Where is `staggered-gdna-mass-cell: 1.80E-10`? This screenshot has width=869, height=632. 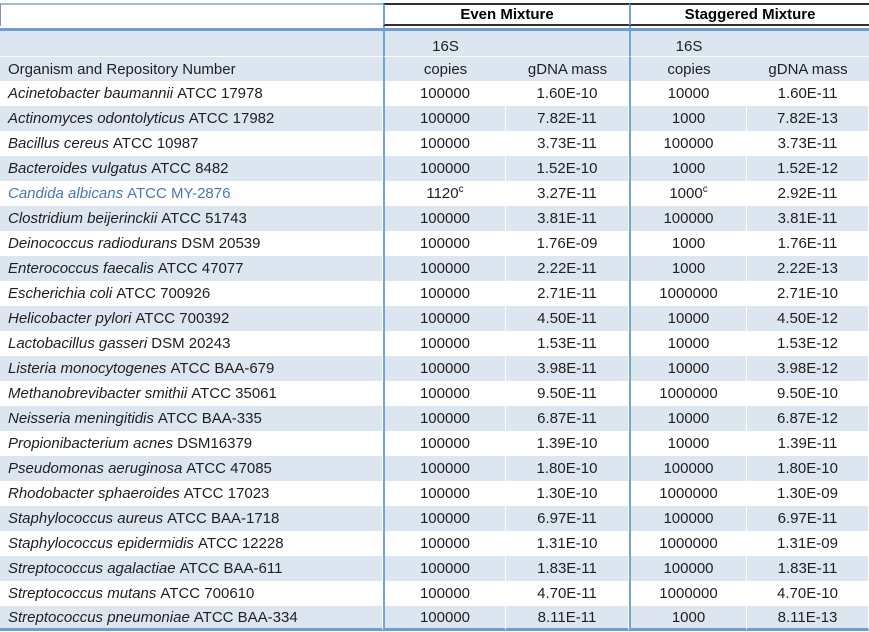 staggered-gdna-mass-cell: 1.80E-10 is located at coordinates (808, 468).